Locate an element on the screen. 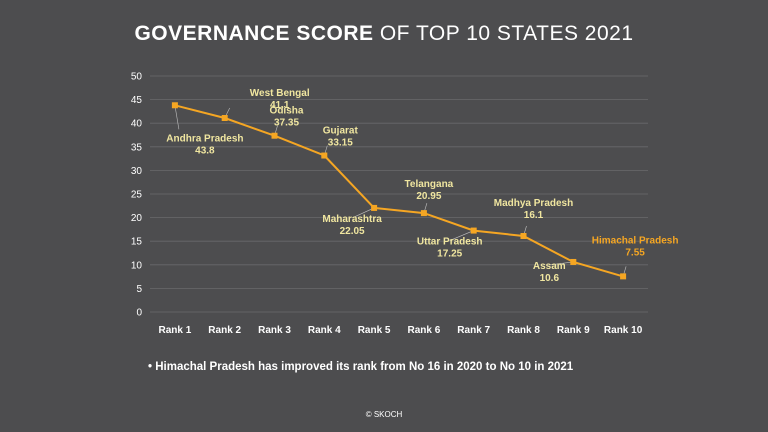 The height and width of the screenshot is (432, 768). data-label-value: 22.05 is located at coordinates (352, 231).